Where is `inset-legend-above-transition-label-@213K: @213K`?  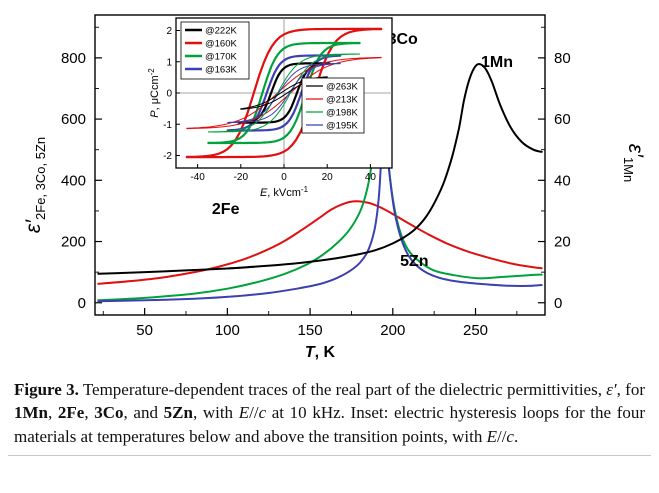 inset-legend-above-transition-label-@213K: @213K is located at coordinates (342, 100).